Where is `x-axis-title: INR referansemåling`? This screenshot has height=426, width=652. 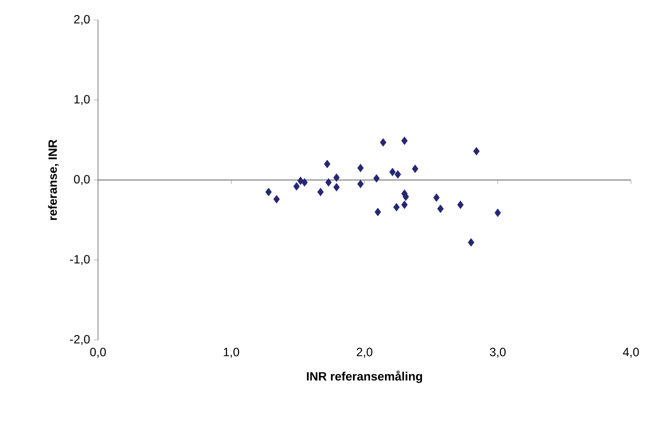 x-axis-title: INR referansemåling is located at coordinates (364, 376).